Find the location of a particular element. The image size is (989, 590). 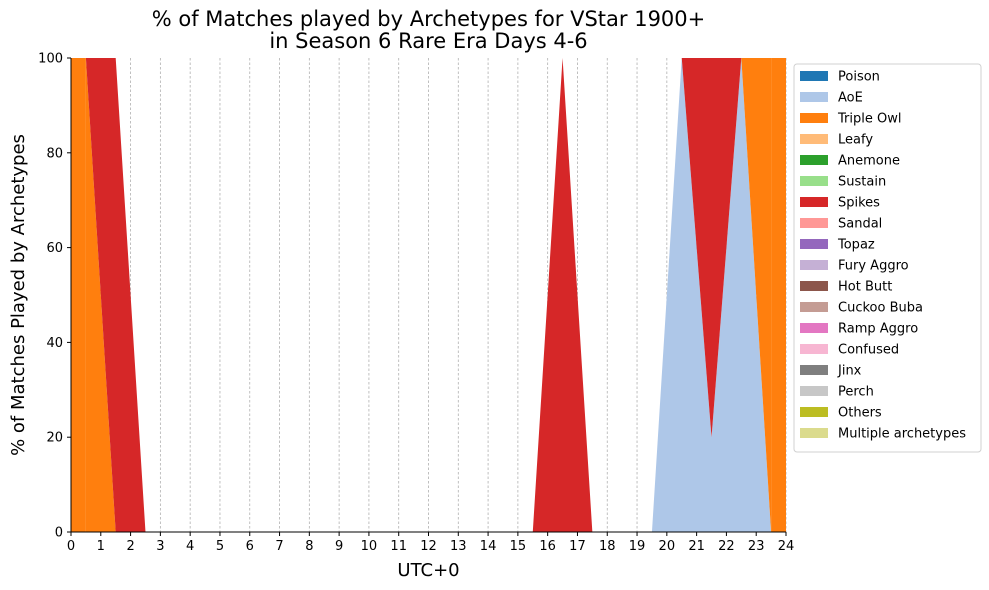

x-tick-label: 17 is located at coordinates (577, 546).